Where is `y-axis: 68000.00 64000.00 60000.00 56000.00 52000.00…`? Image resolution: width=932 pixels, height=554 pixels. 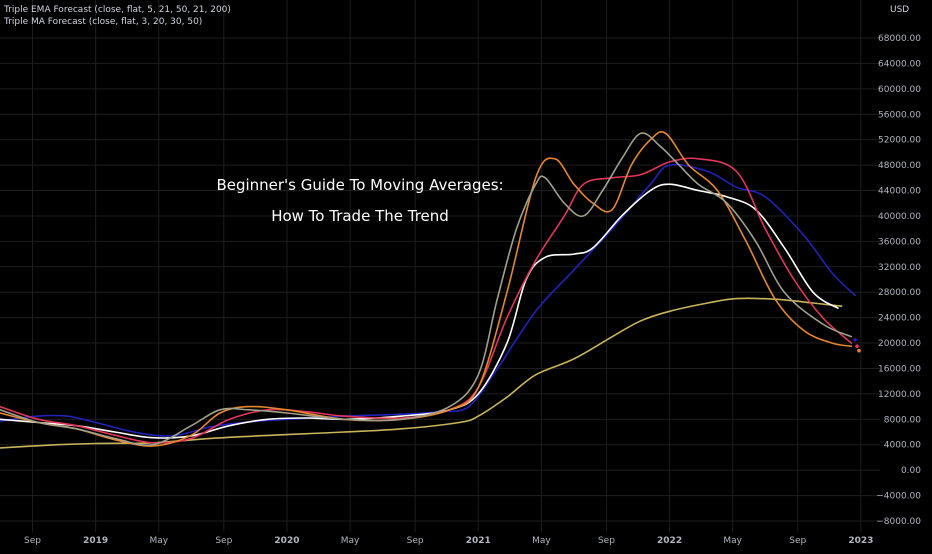
y-axis: 68000.00 64000.00 60000.00 56000.00 52000.00… is located at coordinates (898, 280).